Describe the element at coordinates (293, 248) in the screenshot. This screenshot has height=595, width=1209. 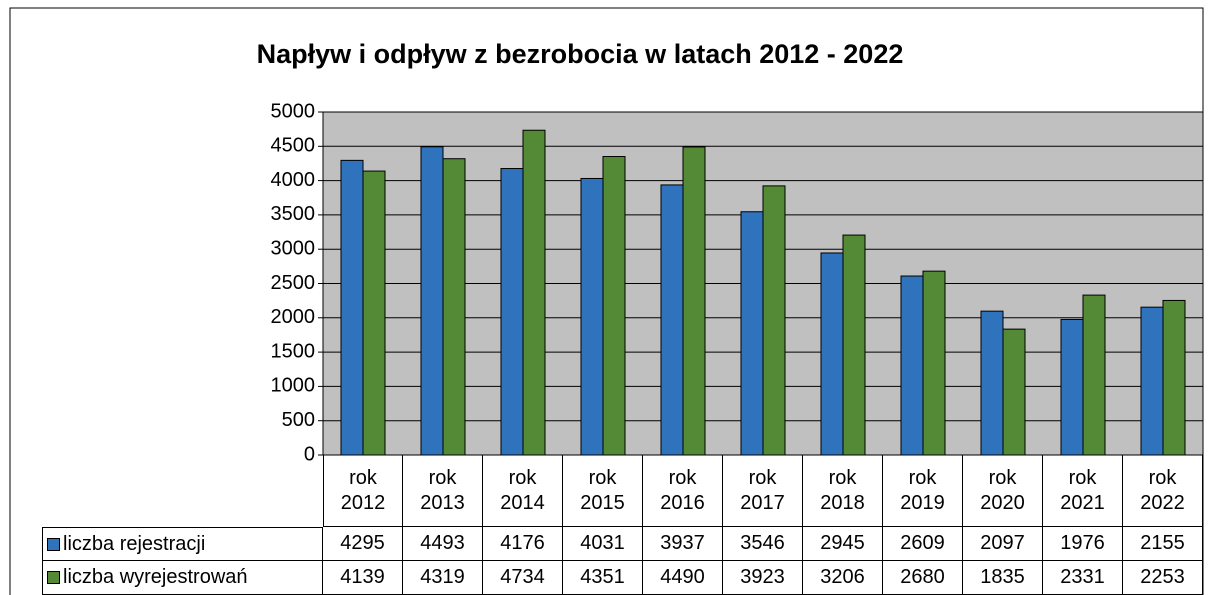
I see `y-tick-label: 3000` at that location.